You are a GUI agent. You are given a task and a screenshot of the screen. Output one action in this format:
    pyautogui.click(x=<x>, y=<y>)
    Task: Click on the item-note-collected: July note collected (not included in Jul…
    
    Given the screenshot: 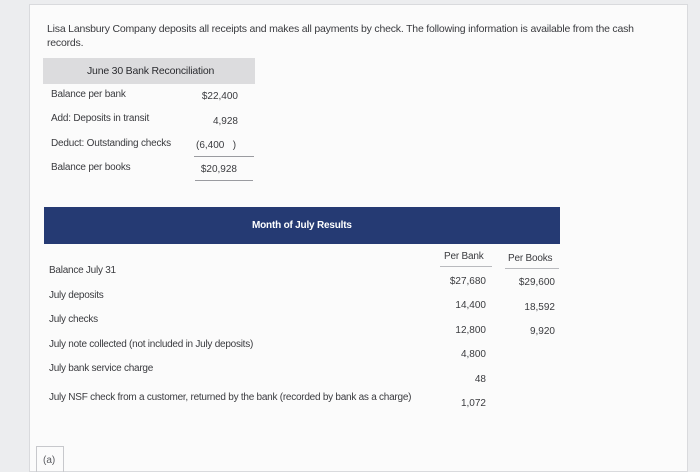 What is the action you would take?
    pyautogui.click(x=151, y=344)
    